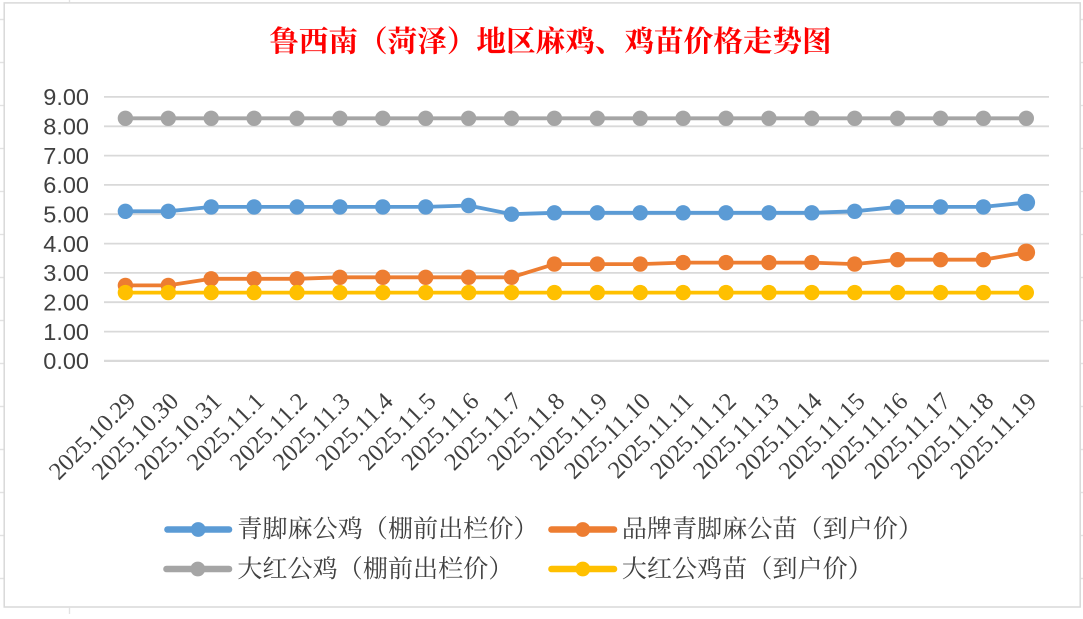  Describe the element at coordinates (66, 332) in the screenshot. I see `svg-text: 1.00` at that location.